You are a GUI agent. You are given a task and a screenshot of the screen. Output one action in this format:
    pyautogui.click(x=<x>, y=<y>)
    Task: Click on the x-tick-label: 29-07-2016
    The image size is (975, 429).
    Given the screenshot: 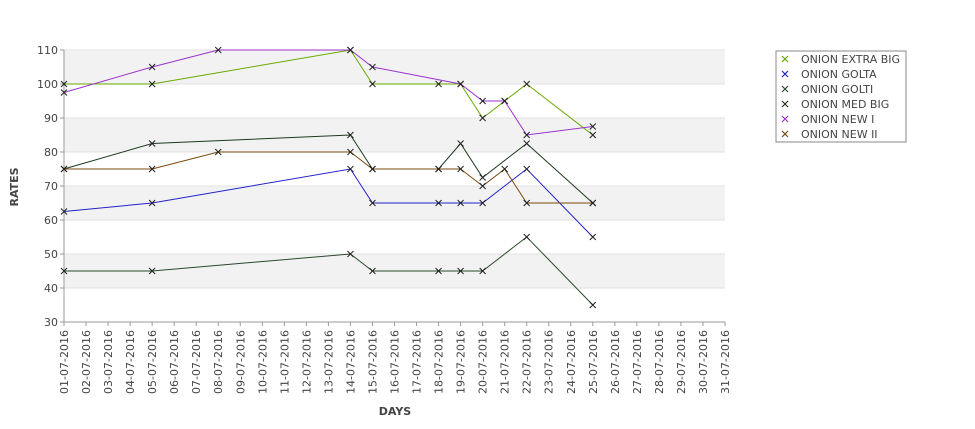 What is the action you would take?
    pyautogui.click(x=681, y=362)
    